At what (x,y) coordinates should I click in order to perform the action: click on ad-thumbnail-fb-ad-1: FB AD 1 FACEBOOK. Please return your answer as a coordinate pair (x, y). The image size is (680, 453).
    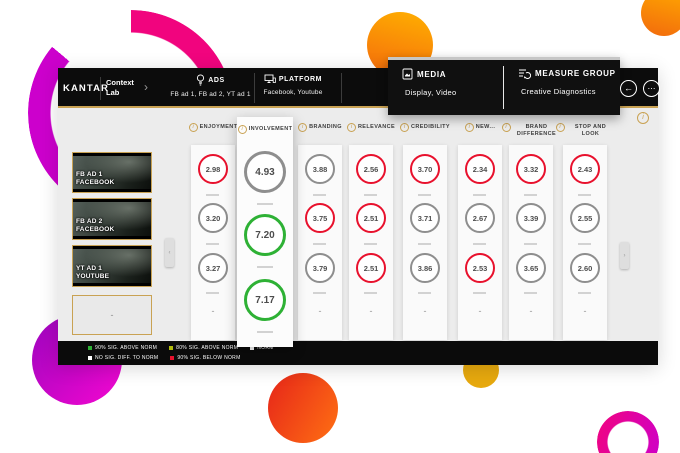
    Looking at the image, I should click on (112, 172).